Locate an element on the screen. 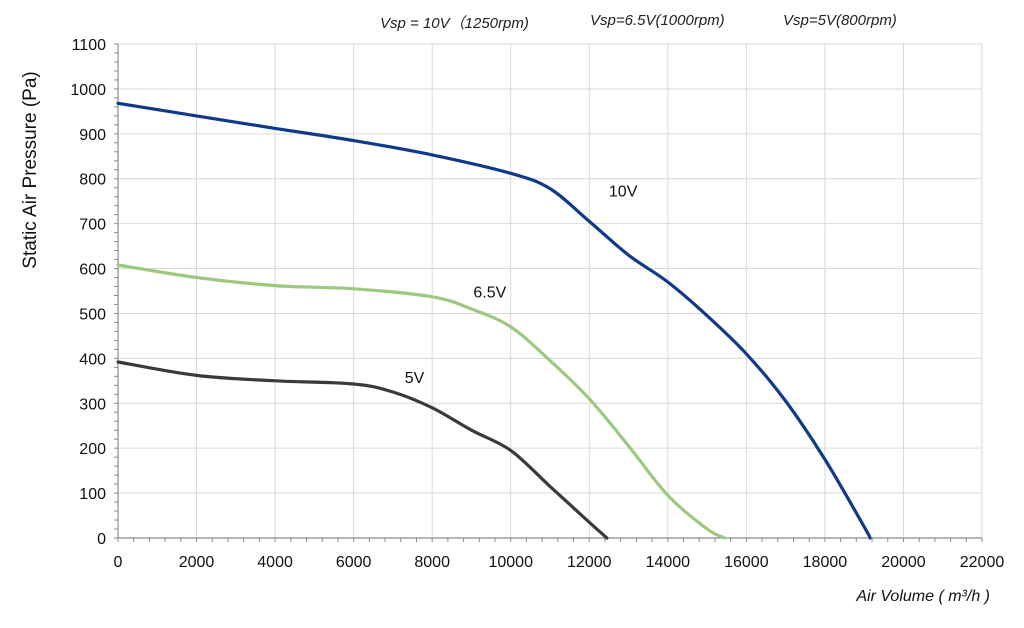 The width and height of the screenshot is (1024, 628). curve-labels: 10V 6.5V 5V is located at coordinates (521, 285).